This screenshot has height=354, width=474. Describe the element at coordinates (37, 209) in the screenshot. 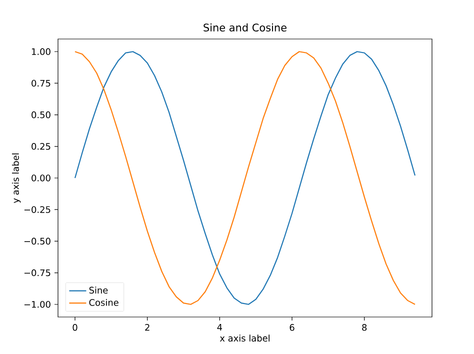

I see `y-tick-label: −0.25` at that location.